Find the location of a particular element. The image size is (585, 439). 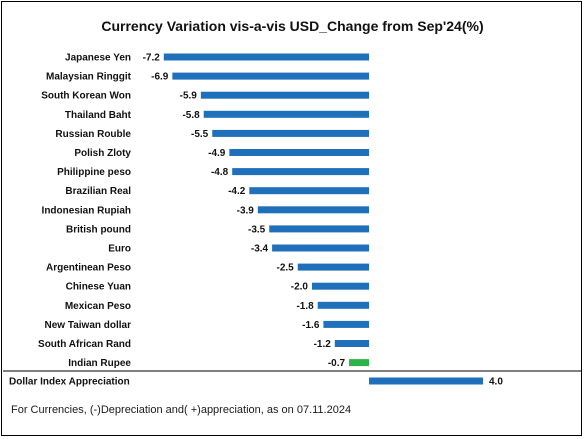

bar-south-korean-won is located at coordinates (284, 95).